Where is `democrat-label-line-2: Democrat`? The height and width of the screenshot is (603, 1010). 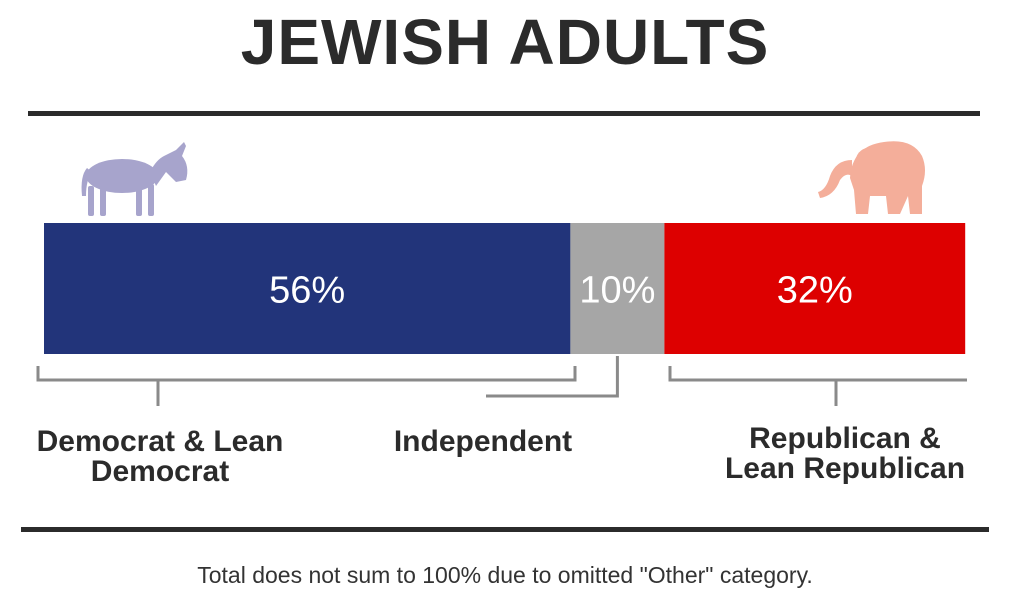 democrat-label-line-2: Democrat is located at coordinates (160, 471).